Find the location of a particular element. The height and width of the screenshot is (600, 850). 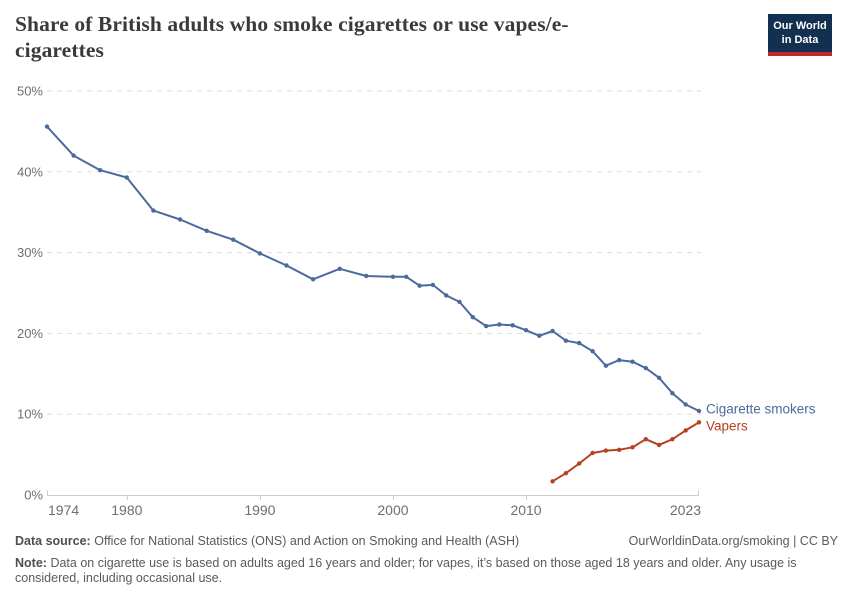

data-point-vapers-2023 is located at coordinates (699, 422).